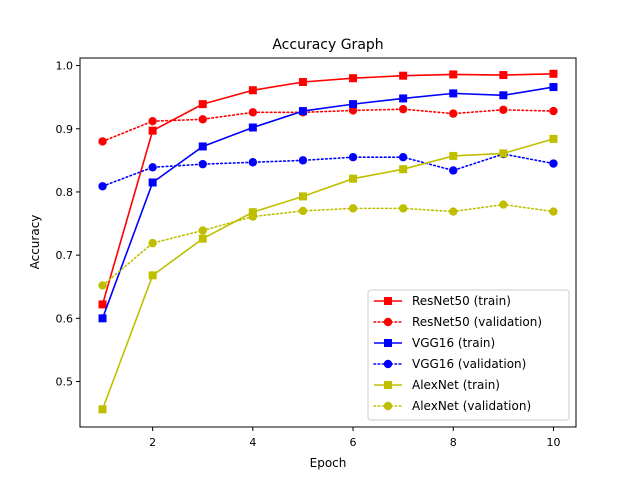 This screenshot has width=640, height=480. What do you see at coordinates (469, 364) in the screenshot?
I see `legend-label: VGG16 (validation)` at bounding box center [469, 364].